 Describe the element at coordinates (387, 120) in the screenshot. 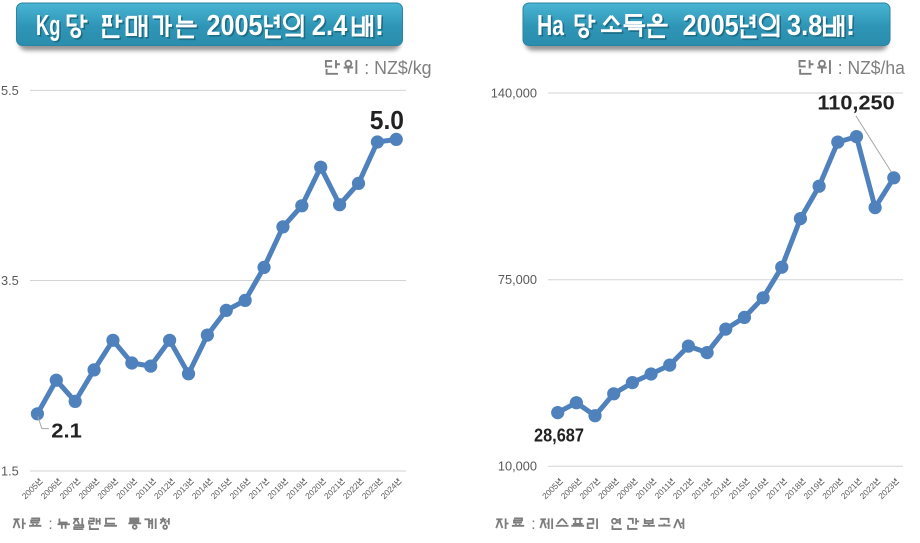

I see `svg-text: 5.0` at that location.